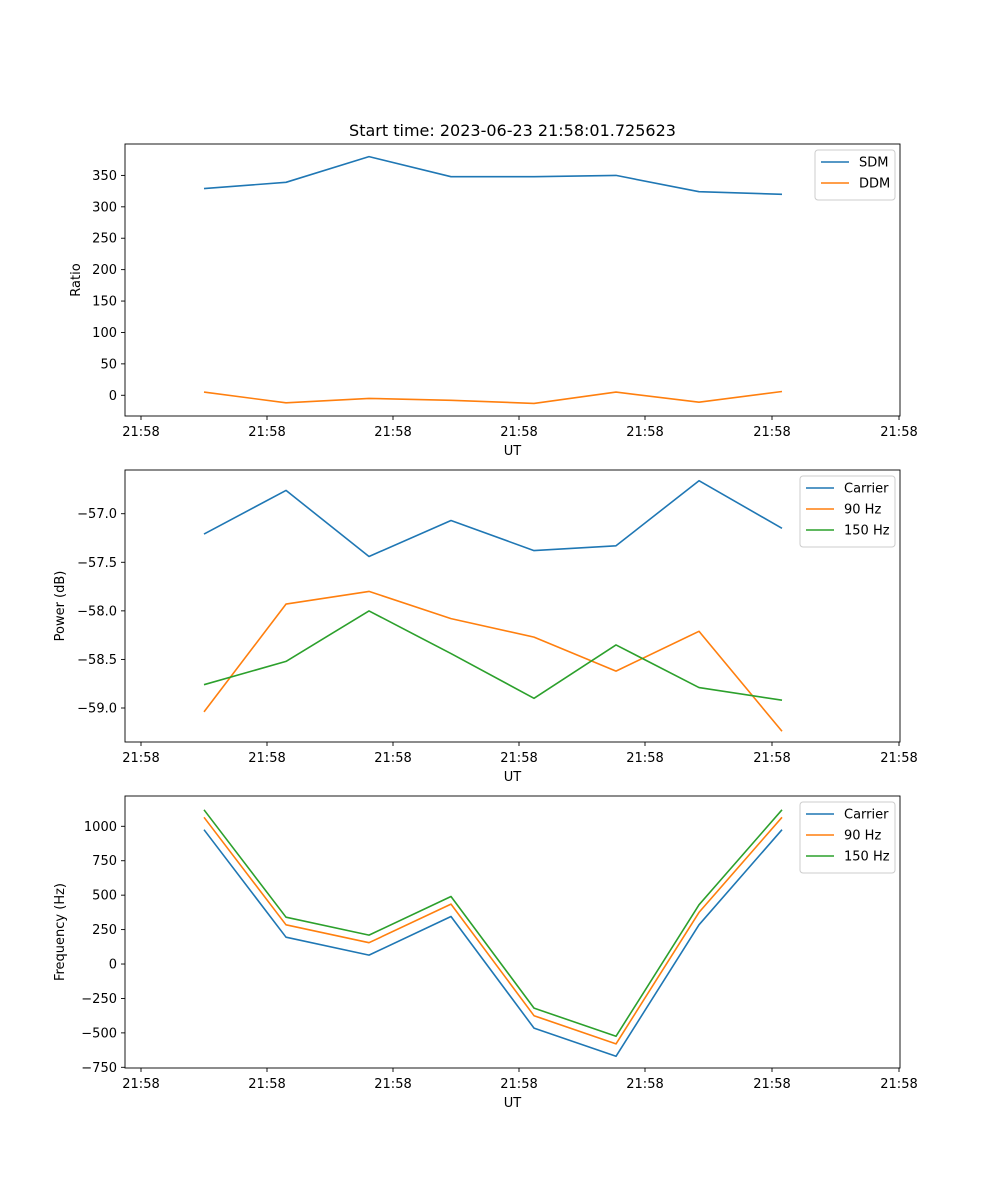  Describe the element at coordinates (104, 333) in the screenshot. I see `y-tick-label: 100` at that location.